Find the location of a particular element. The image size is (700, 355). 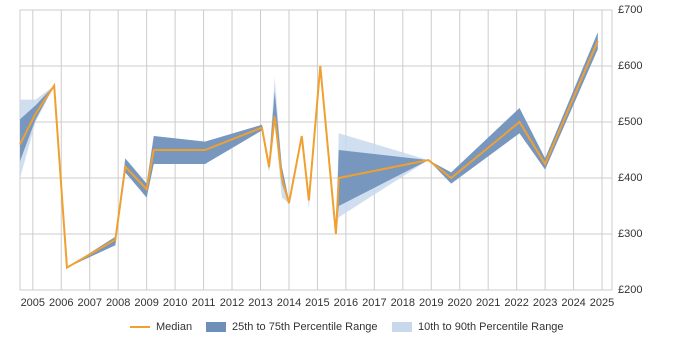

x-tick-label: 2023 is located at coordinates (545, 303).